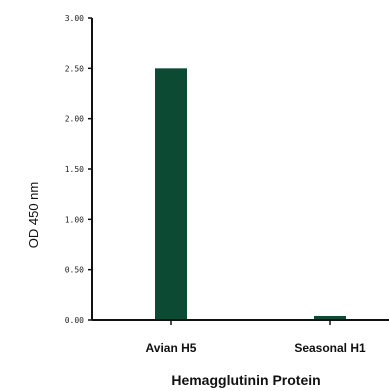  I want to click on x-axis-ticks: Avian H5 Seasonal H1, so click(256, 337).